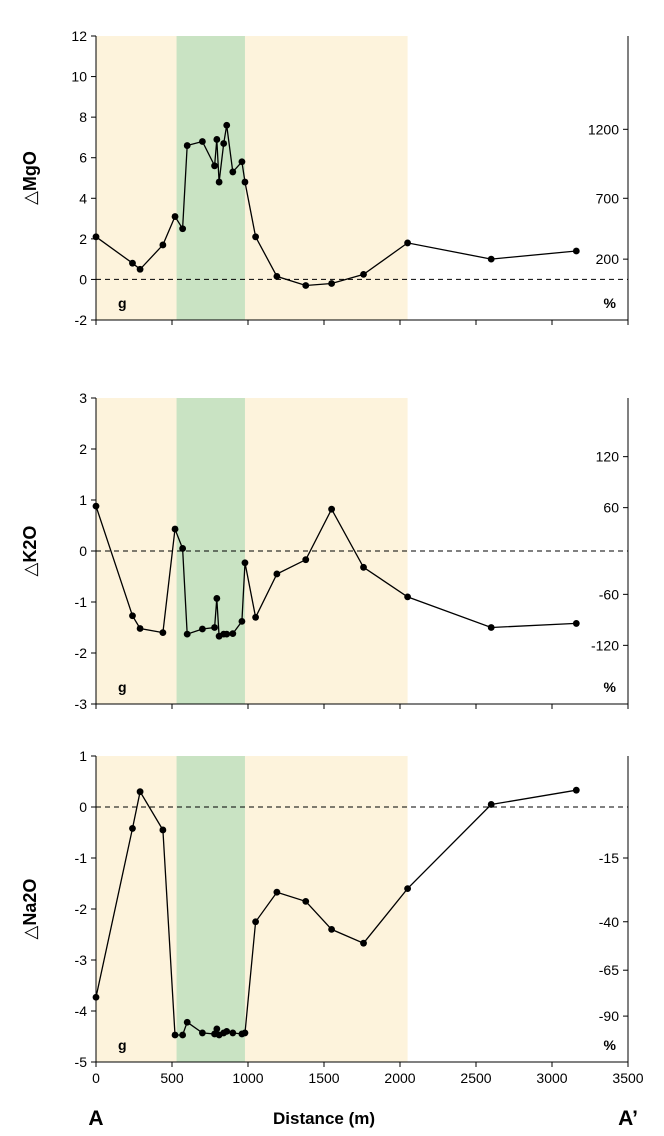  I want to click on y-tick-label: 12, so click(79, 36).